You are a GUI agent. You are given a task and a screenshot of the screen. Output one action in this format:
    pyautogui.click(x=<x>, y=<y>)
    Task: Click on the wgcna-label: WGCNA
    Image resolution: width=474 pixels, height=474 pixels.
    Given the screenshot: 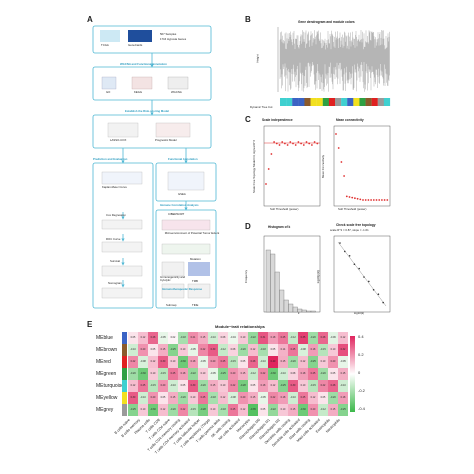 What is the action you would take?
    pyautogui.click(x=176, y=92)
    